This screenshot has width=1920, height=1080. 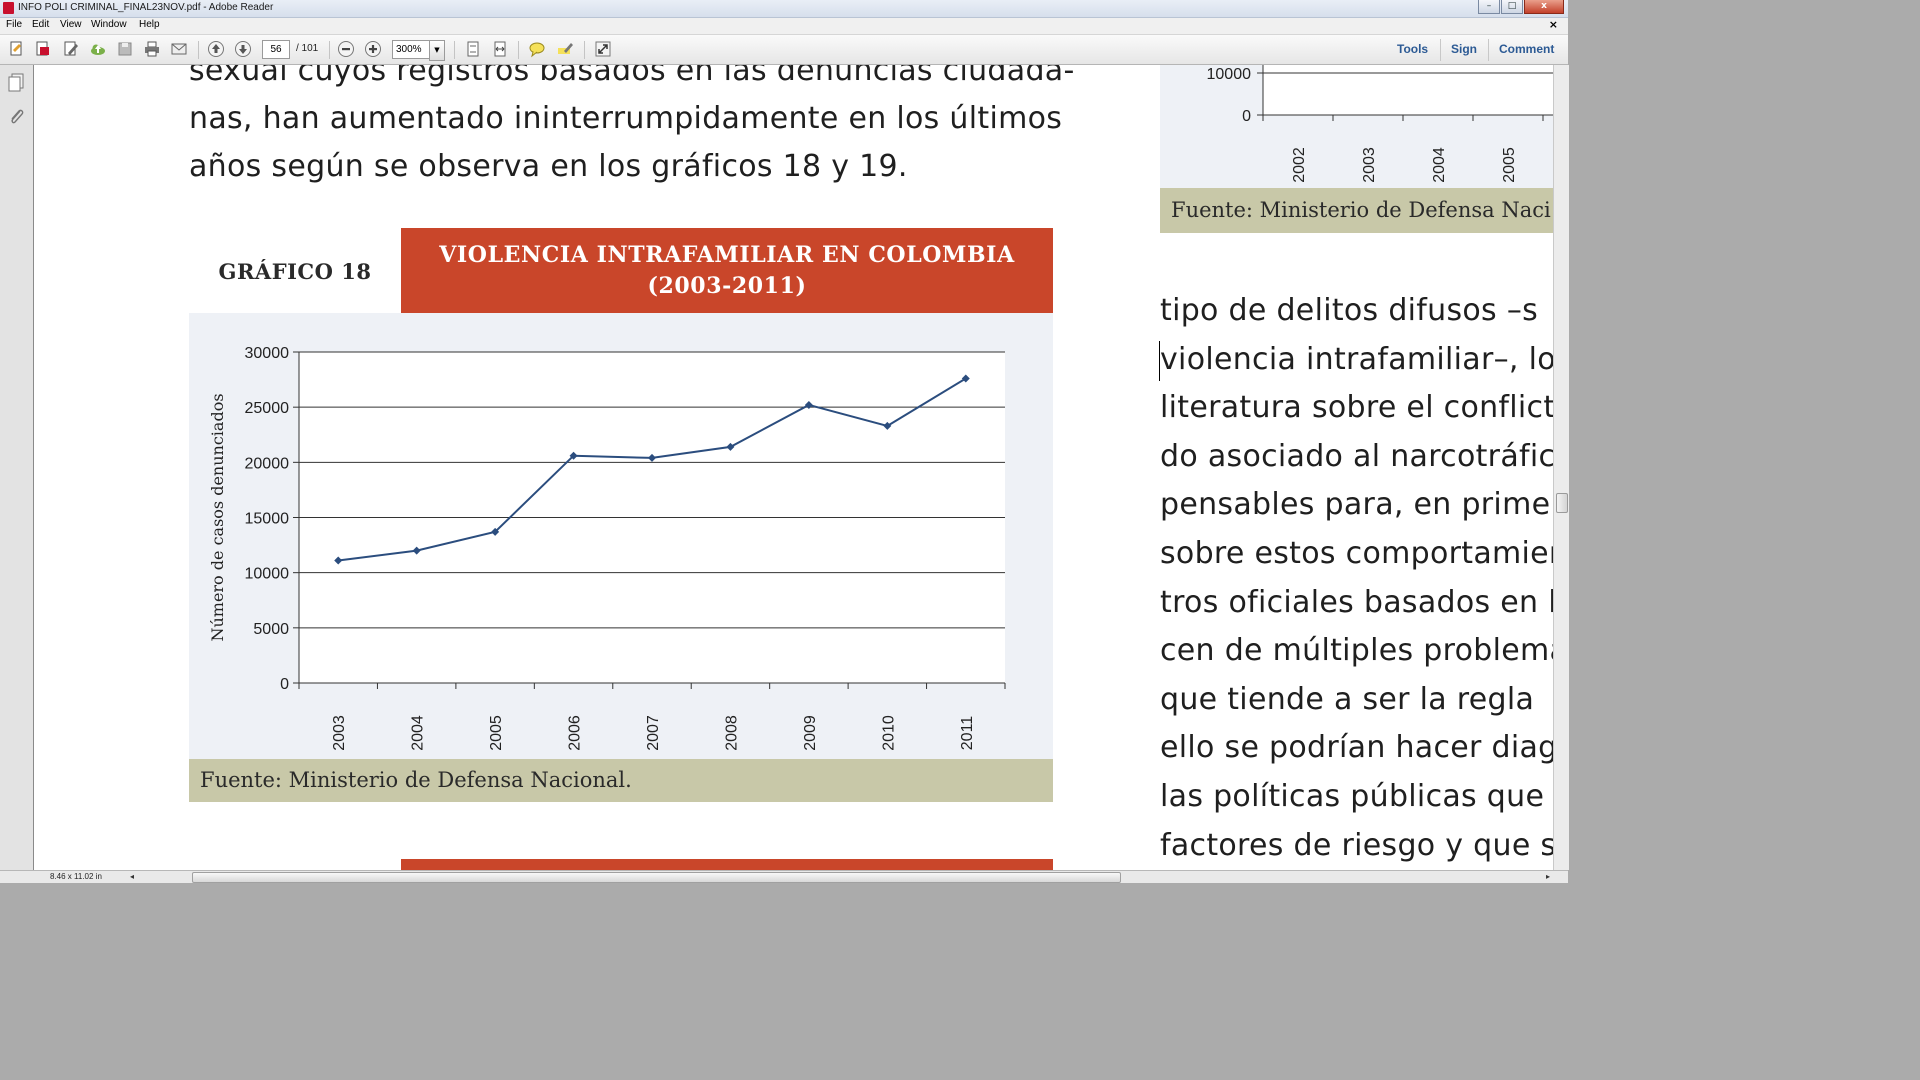 What do you see at coordinates (1439, 165) in the screenshot?
I see `x-tick-label: 2004` at bounding box center [1439, 165].